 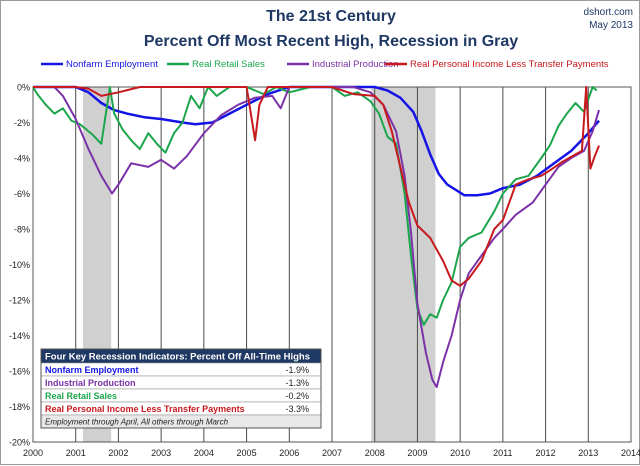 What do you see at coordinates (375, 453) in the screenshot?
I see `x-tick-label: 2008` at bounding box center [375, 453].